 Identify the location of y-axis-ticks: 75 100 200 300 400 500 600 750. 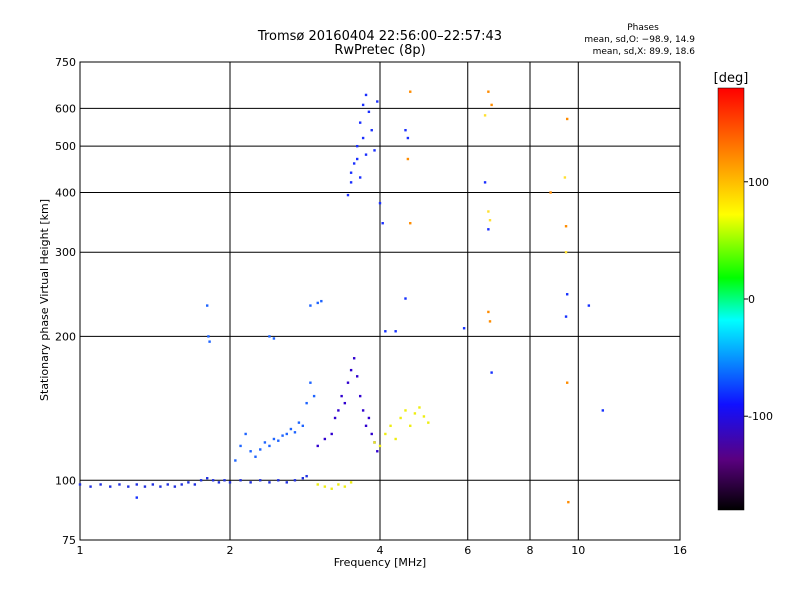
(65, 301).